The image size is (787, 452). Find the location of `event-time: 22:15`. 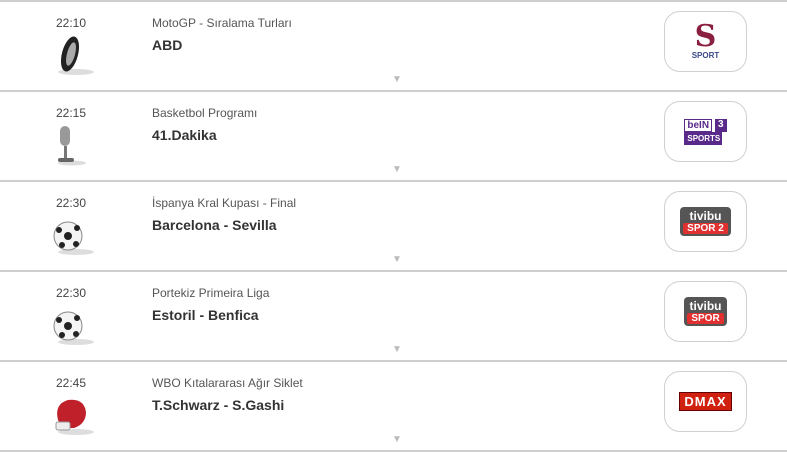

event-time: 22:15 is located at coordinates (71, 113).